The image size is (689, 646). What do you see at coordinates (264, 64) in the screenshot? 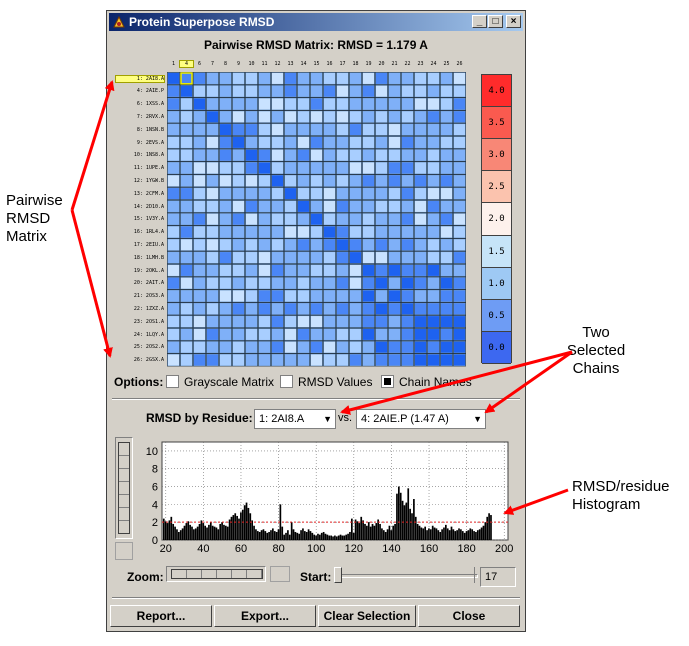
I see `matrix-column-label: 11` at bounding box center [264, 64].